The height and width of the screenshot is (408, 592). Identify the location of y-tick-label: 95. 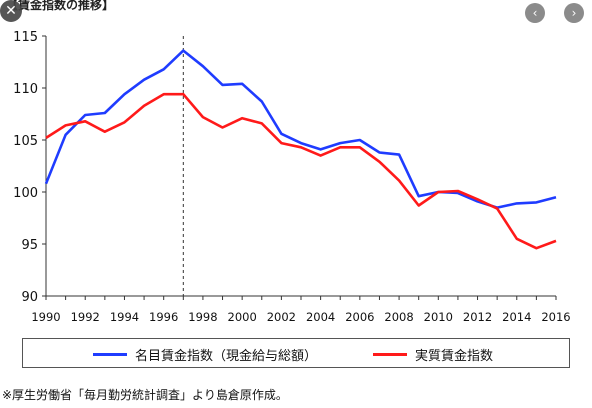
(29, 245).